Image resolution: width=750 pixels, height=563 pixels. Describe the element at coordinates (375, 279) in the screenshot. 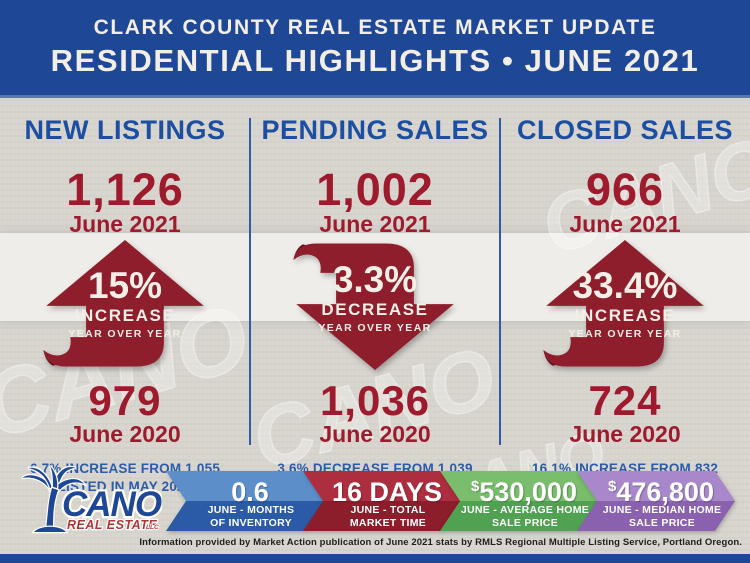

I see `yoy-percent: 3.3%` at that location.